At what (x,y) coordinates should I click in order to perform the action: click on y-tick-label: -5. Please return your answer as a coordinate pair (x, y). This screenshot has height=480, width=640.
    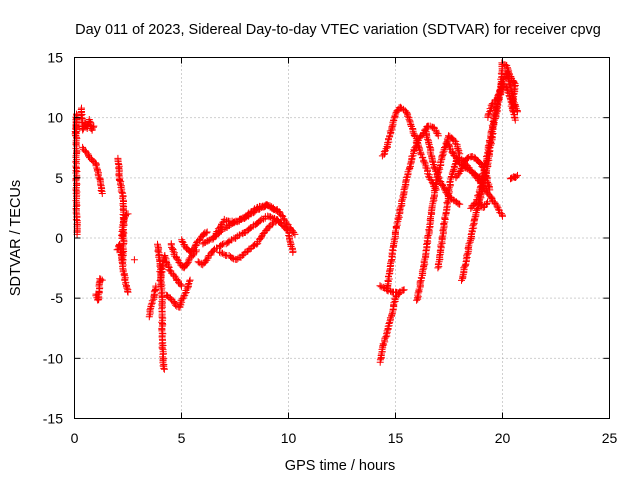
    Looking at the image, I should click on (57, 298).